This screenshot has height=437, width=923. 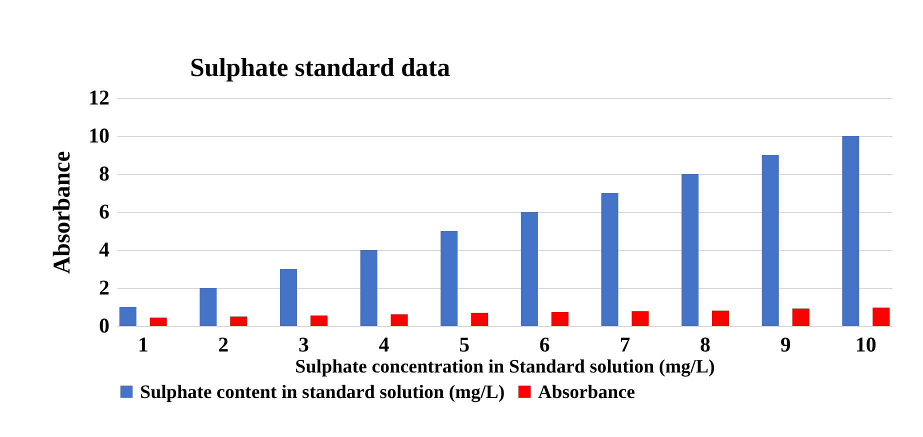 I want to click on x-tick-label: 8, so click(x=705, y=344).